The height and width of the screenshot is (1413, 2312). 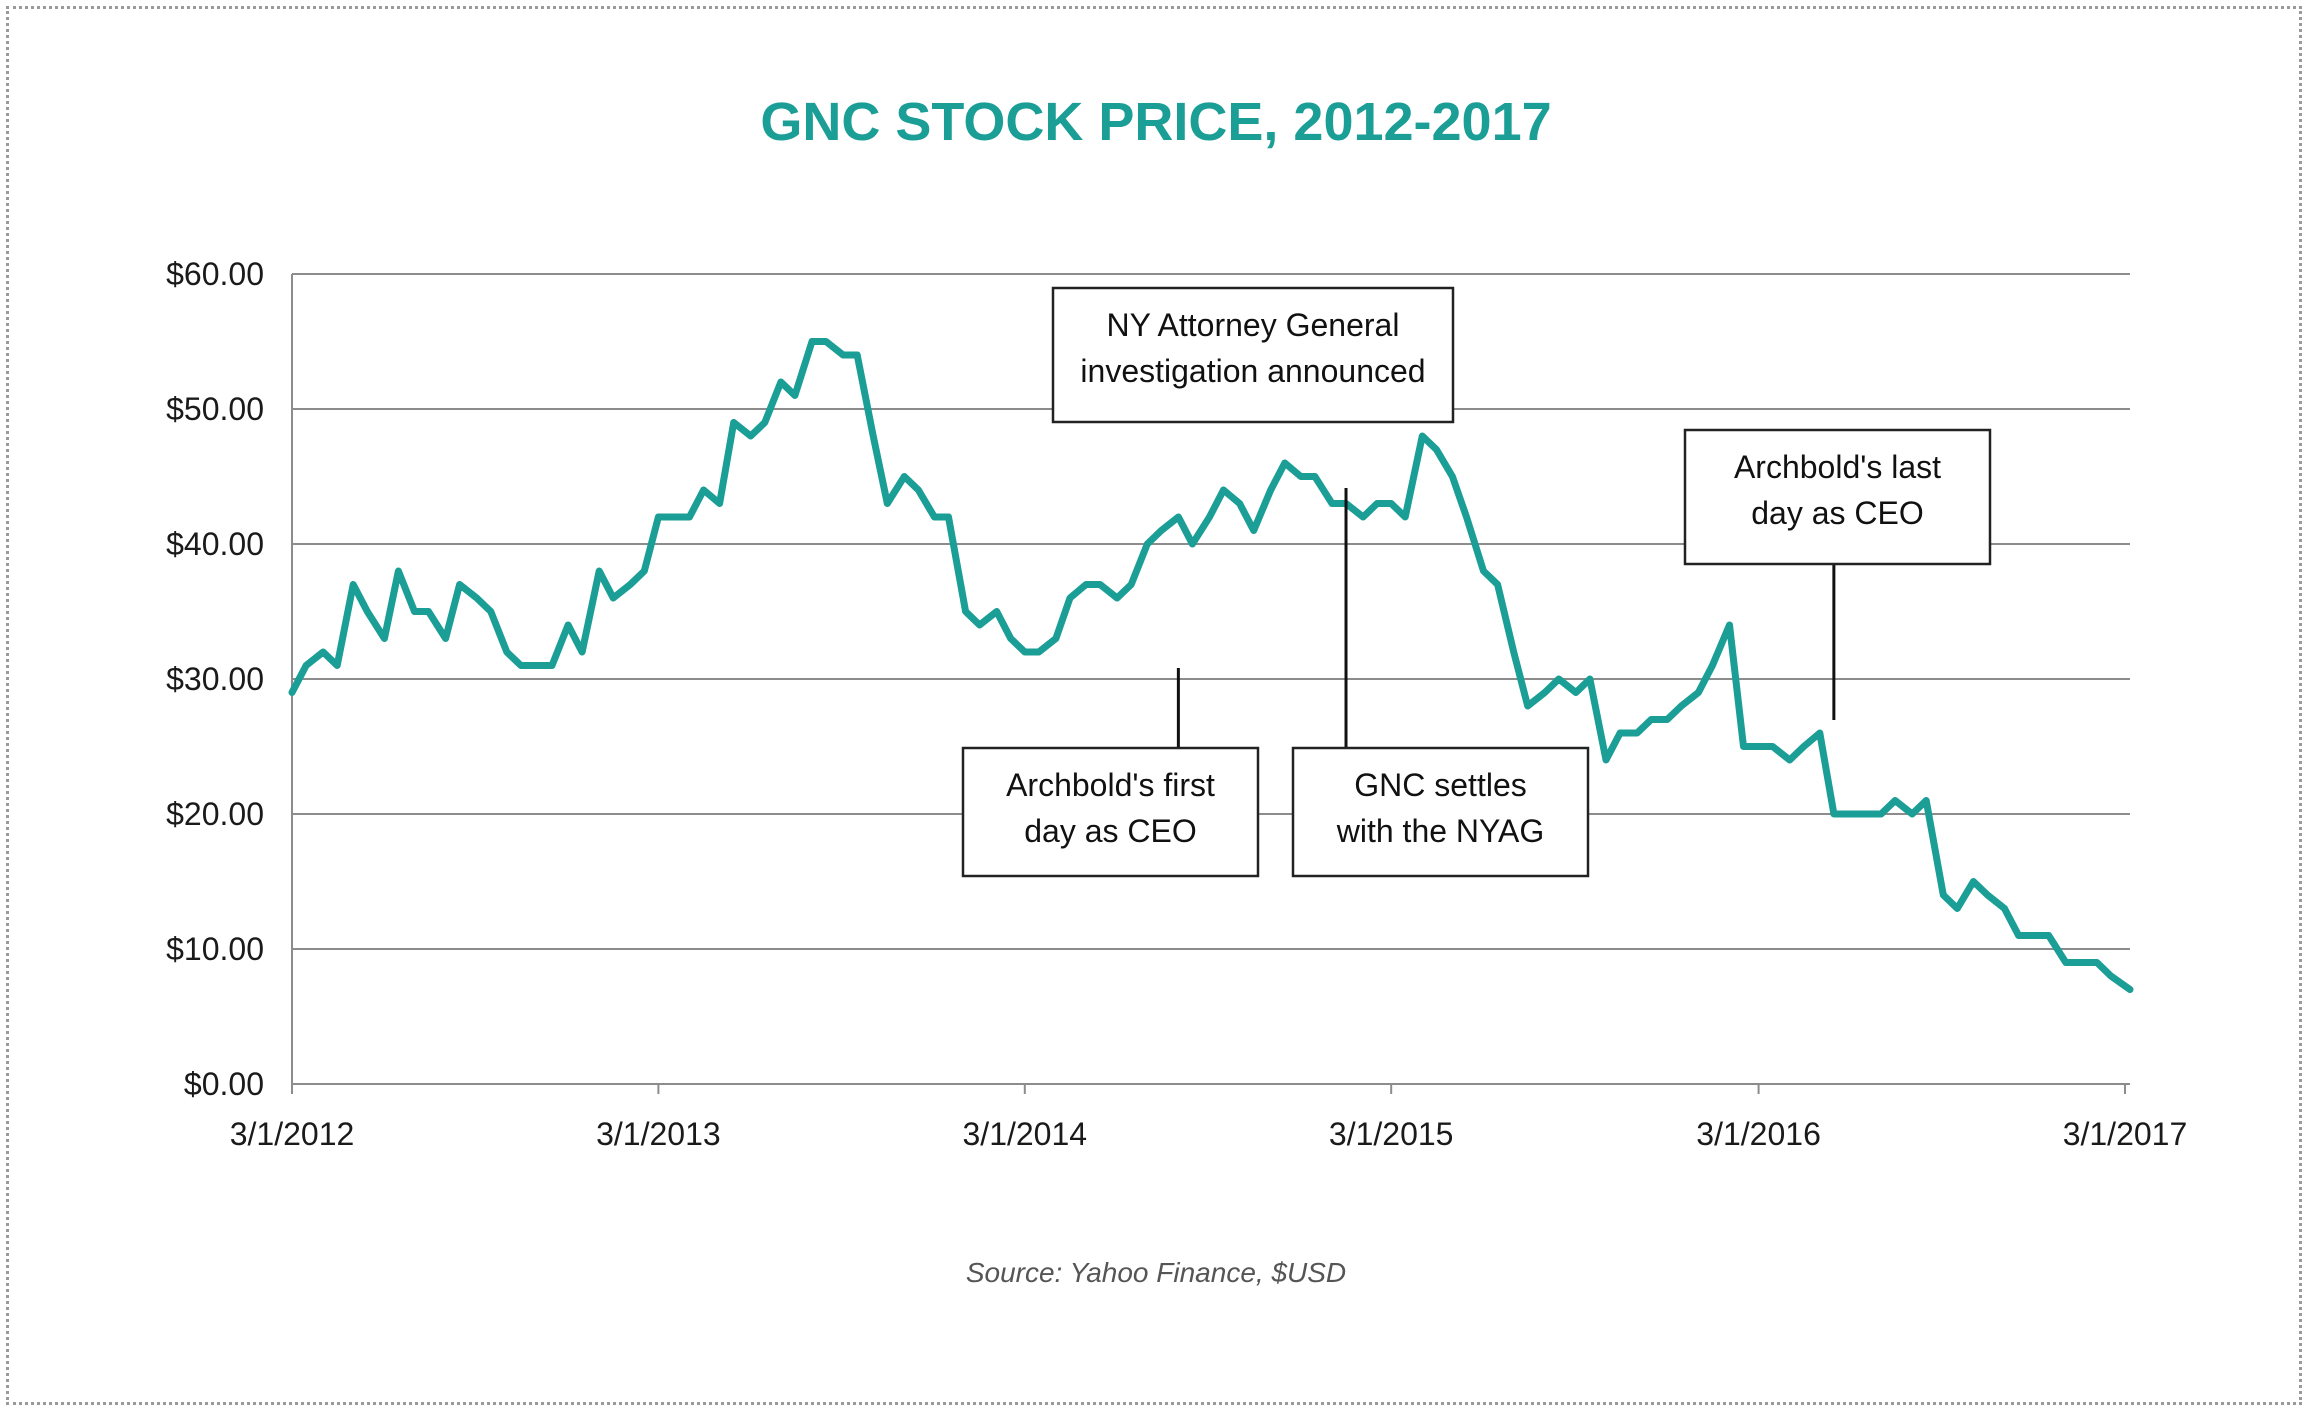 I want to click on x-tick-label: 3/1/2017, so click(x=2125, y=1134).